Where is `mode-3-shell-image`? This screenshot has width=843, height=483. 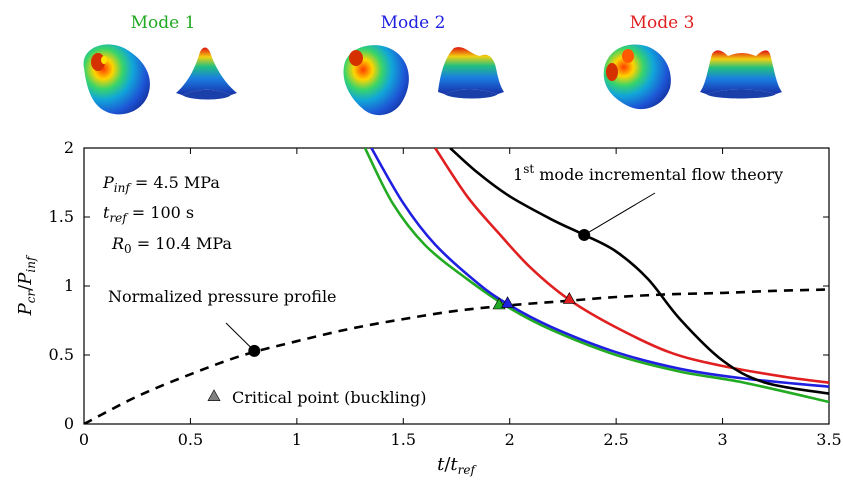 mode-3-shell-image is located at coordinates (637, 77).